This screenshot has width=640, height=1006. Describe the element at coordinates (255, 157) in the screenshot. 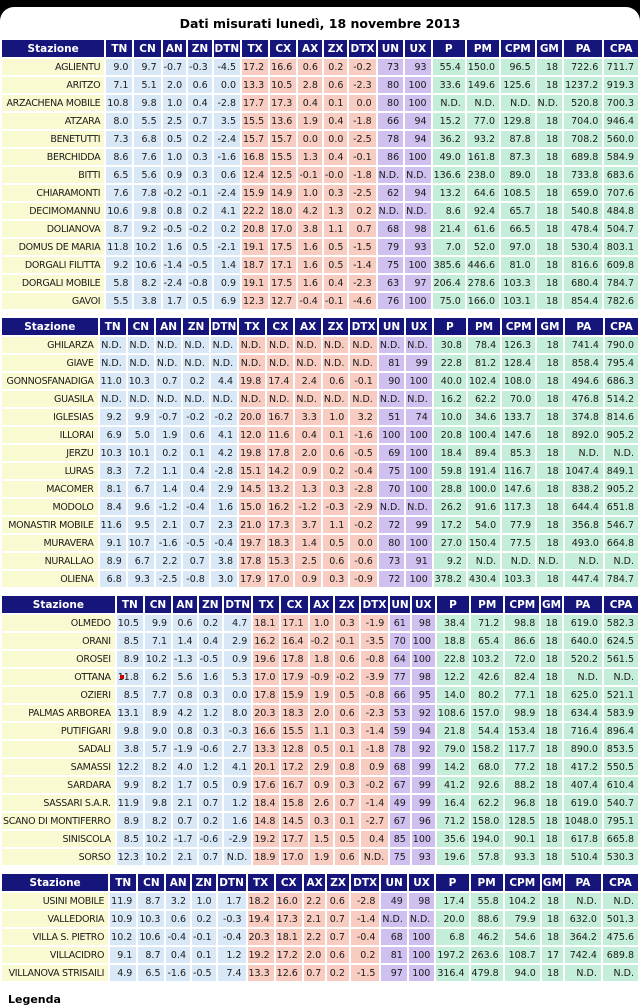

I see `cell-tx: 16.8` at that location.